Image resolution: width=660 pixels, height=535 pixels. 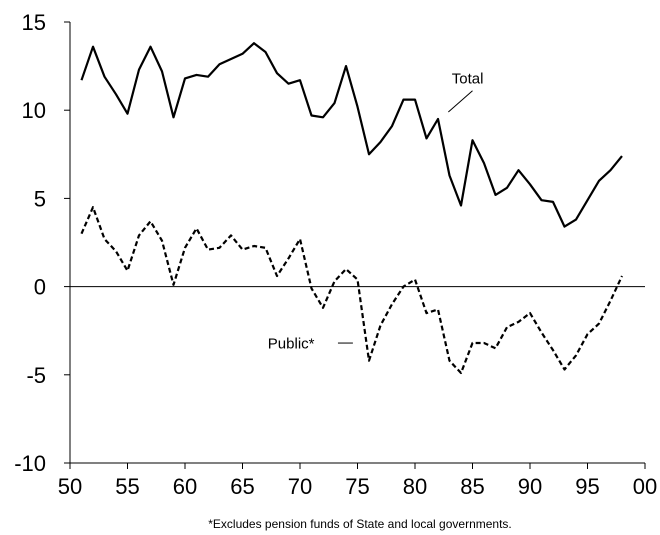 What do you see at coordinates (34, 110) in the screenshot?
I see `y-tick-label: 10` at bounding box center [34, 110].